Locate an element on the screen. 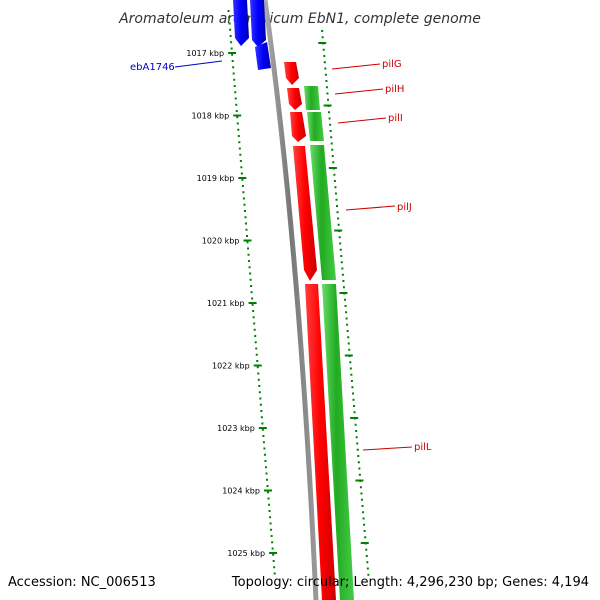 The image size is (600, 600). tick-label: 1017 kbp is located at coordinates (205, 53).